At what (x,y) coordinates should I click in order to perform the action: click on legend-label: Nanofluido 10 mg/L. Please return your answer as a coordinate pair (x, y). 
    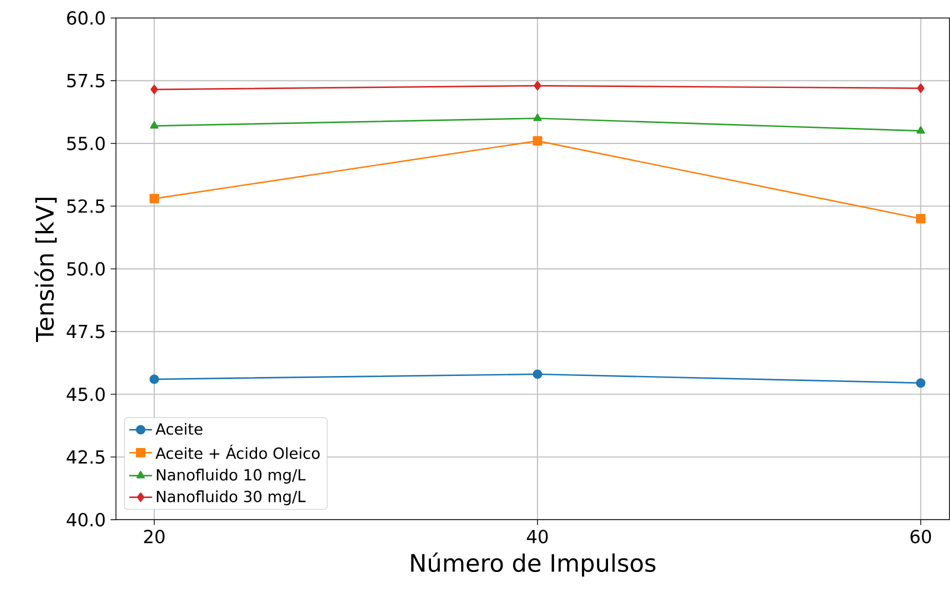
    Looking at the image, I should click on (231, 476).